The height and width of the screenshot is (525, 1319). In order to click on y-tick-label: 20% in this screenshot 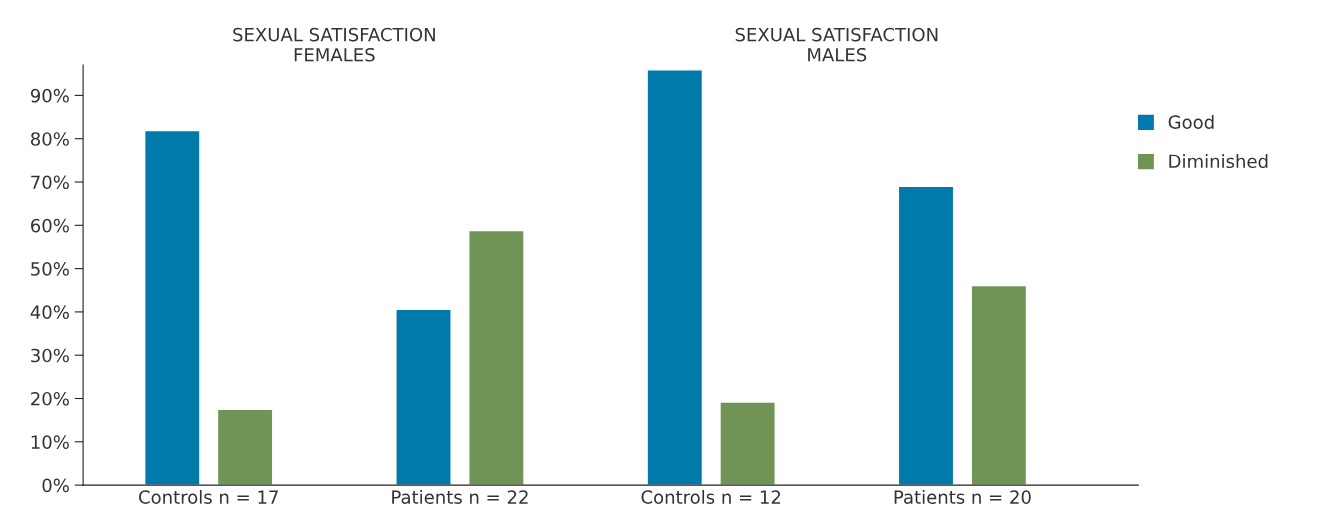, I will do `click(50, 398)`.